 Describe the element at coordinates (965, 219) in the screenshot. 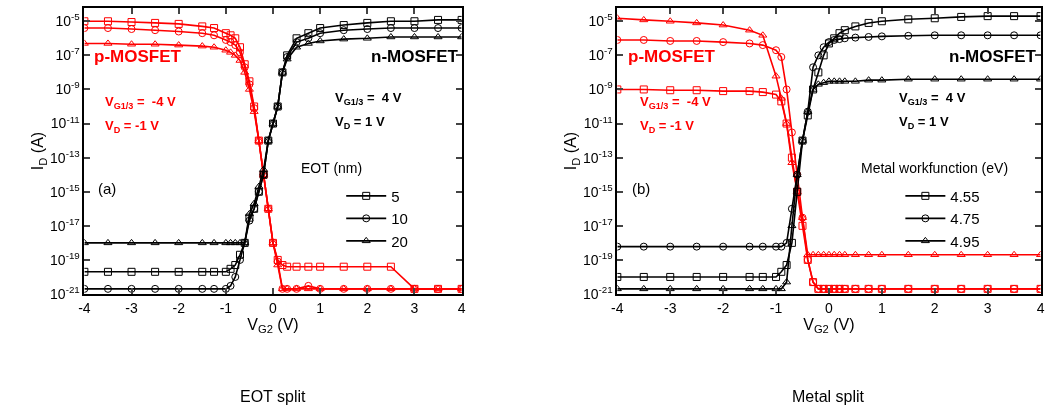

I see `legend-label: 4.75` at that location.